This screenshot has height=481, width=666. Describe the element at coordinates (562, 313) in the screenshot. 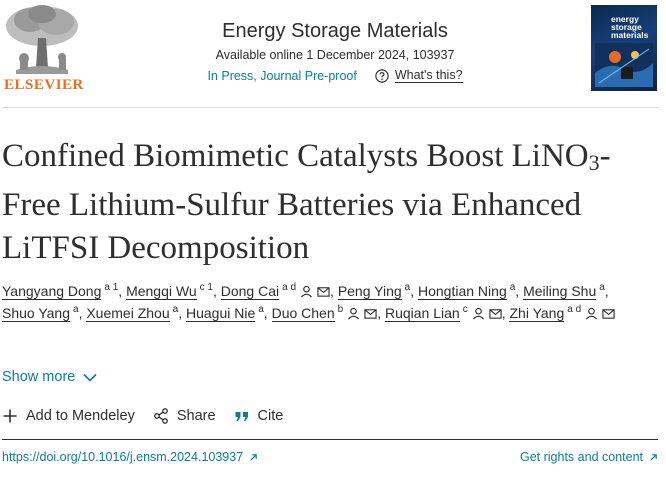

I see `author-item: Zhi Yang a d` at that location.